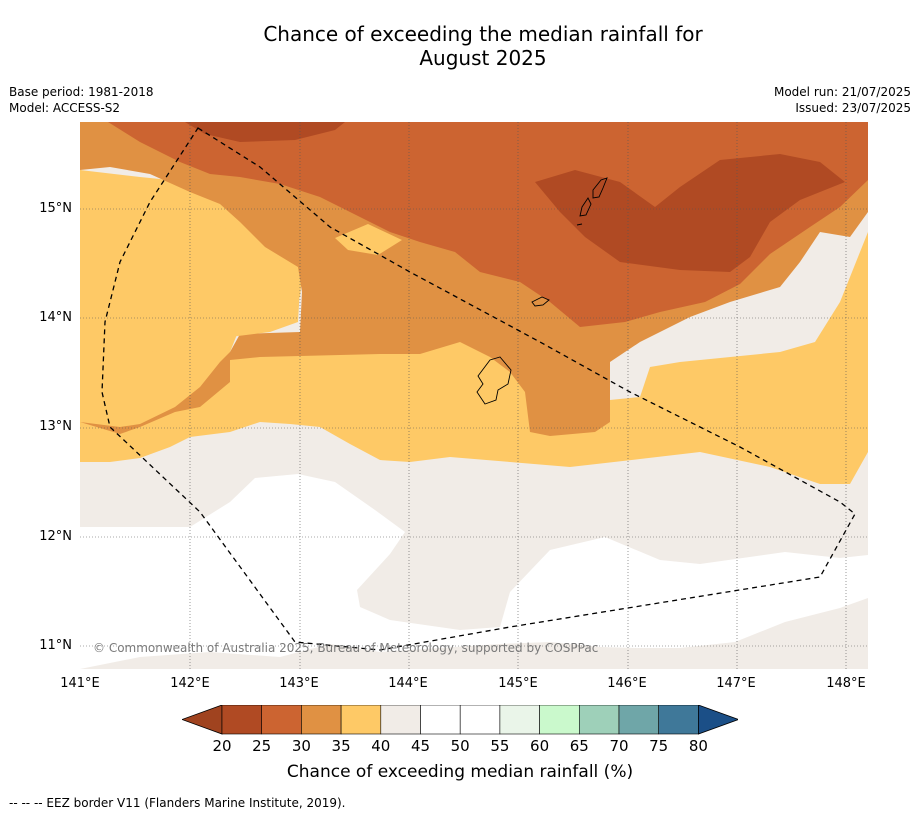 This screenshot has width=919, height=816. What do you see at coordinates (842, 92) in the screenshot?
I see `model-run: Model run: 21/07/2025` at bounding box center [842, 92].